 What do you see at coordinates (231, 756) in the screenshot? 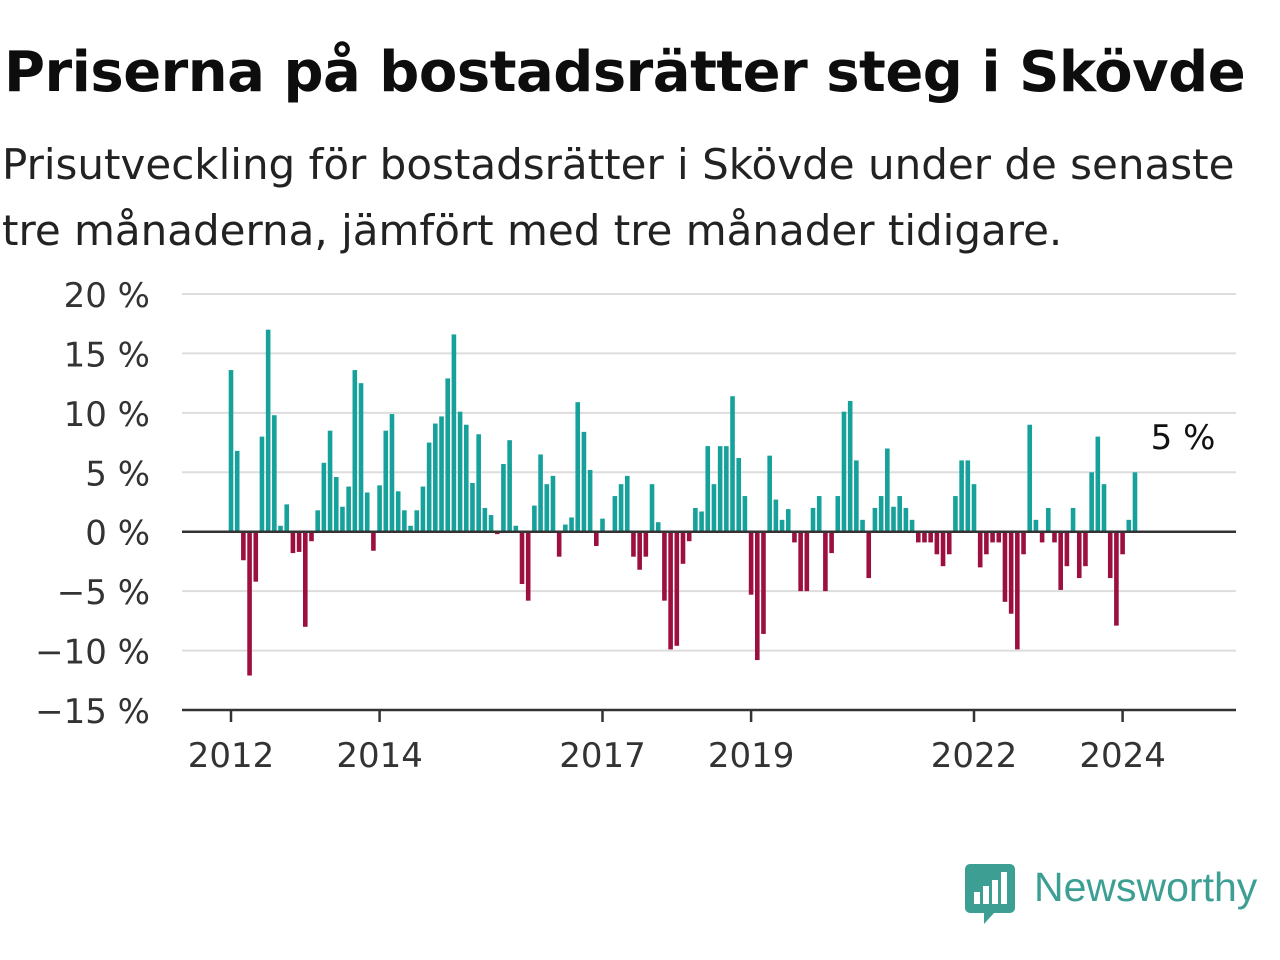
I see `x-tick-label: 2012` at bounding box center [231, 756].